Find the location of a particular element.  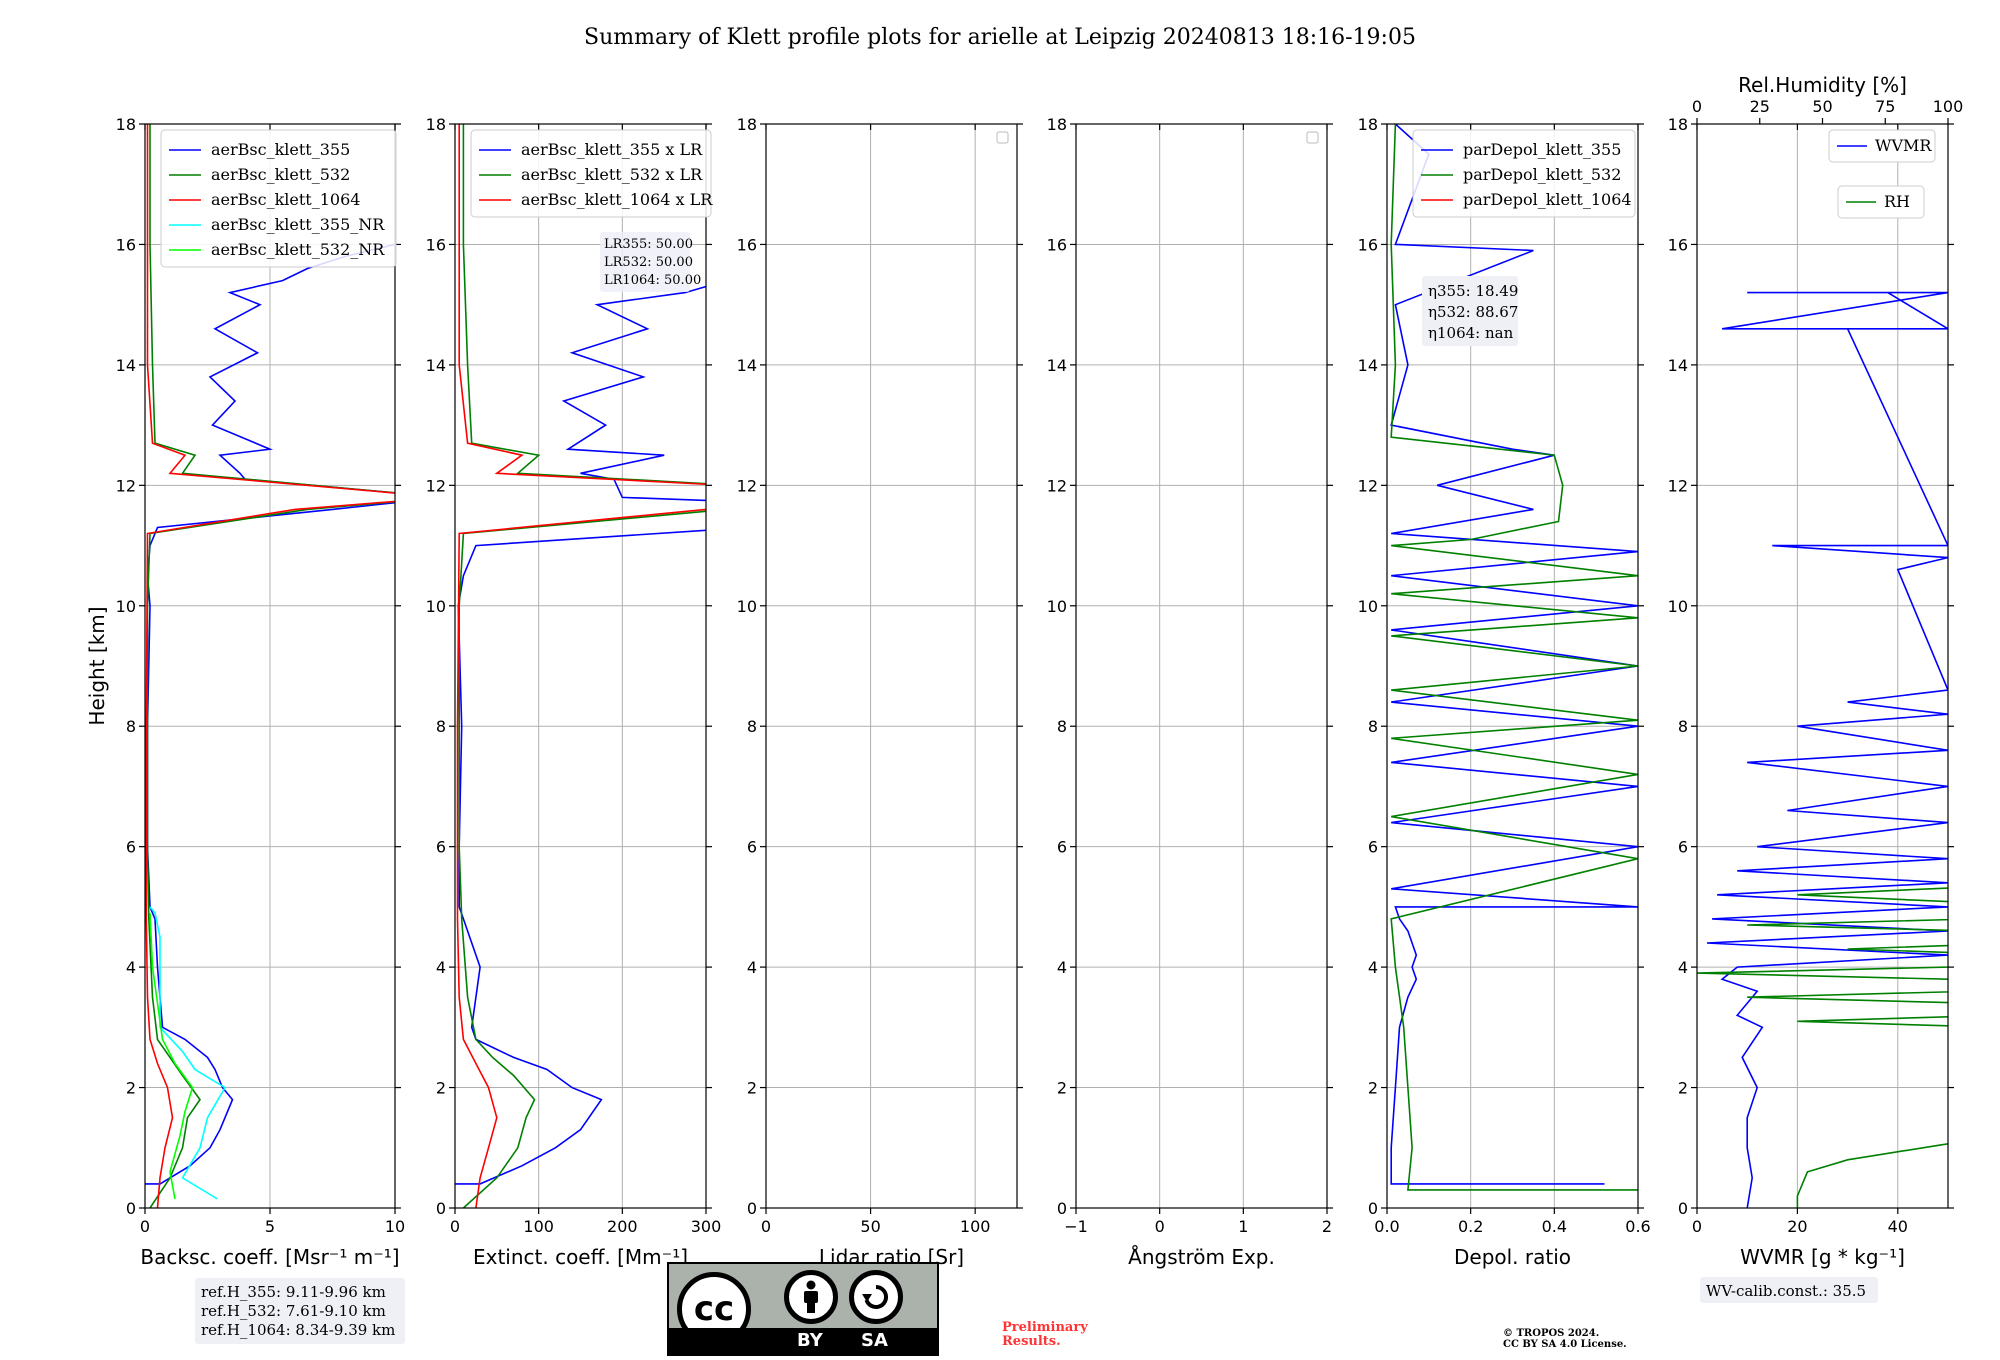

legend-label: aerBsc_klett_1064 is located at coordinates (285, 199).